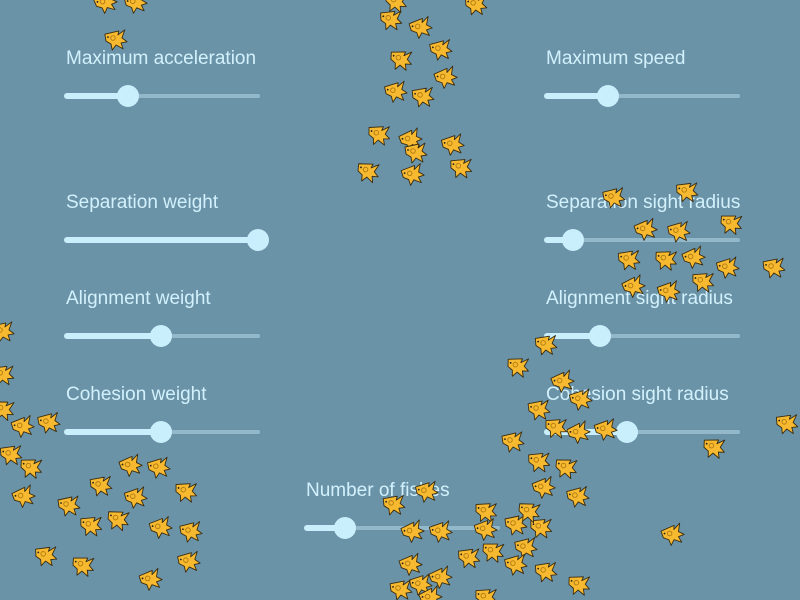 Image resolution: width=800 pixels, height=600 pixels. I want to click on cohesion-sight-radius-label: Cohesion sight radius, so click(637, 394).